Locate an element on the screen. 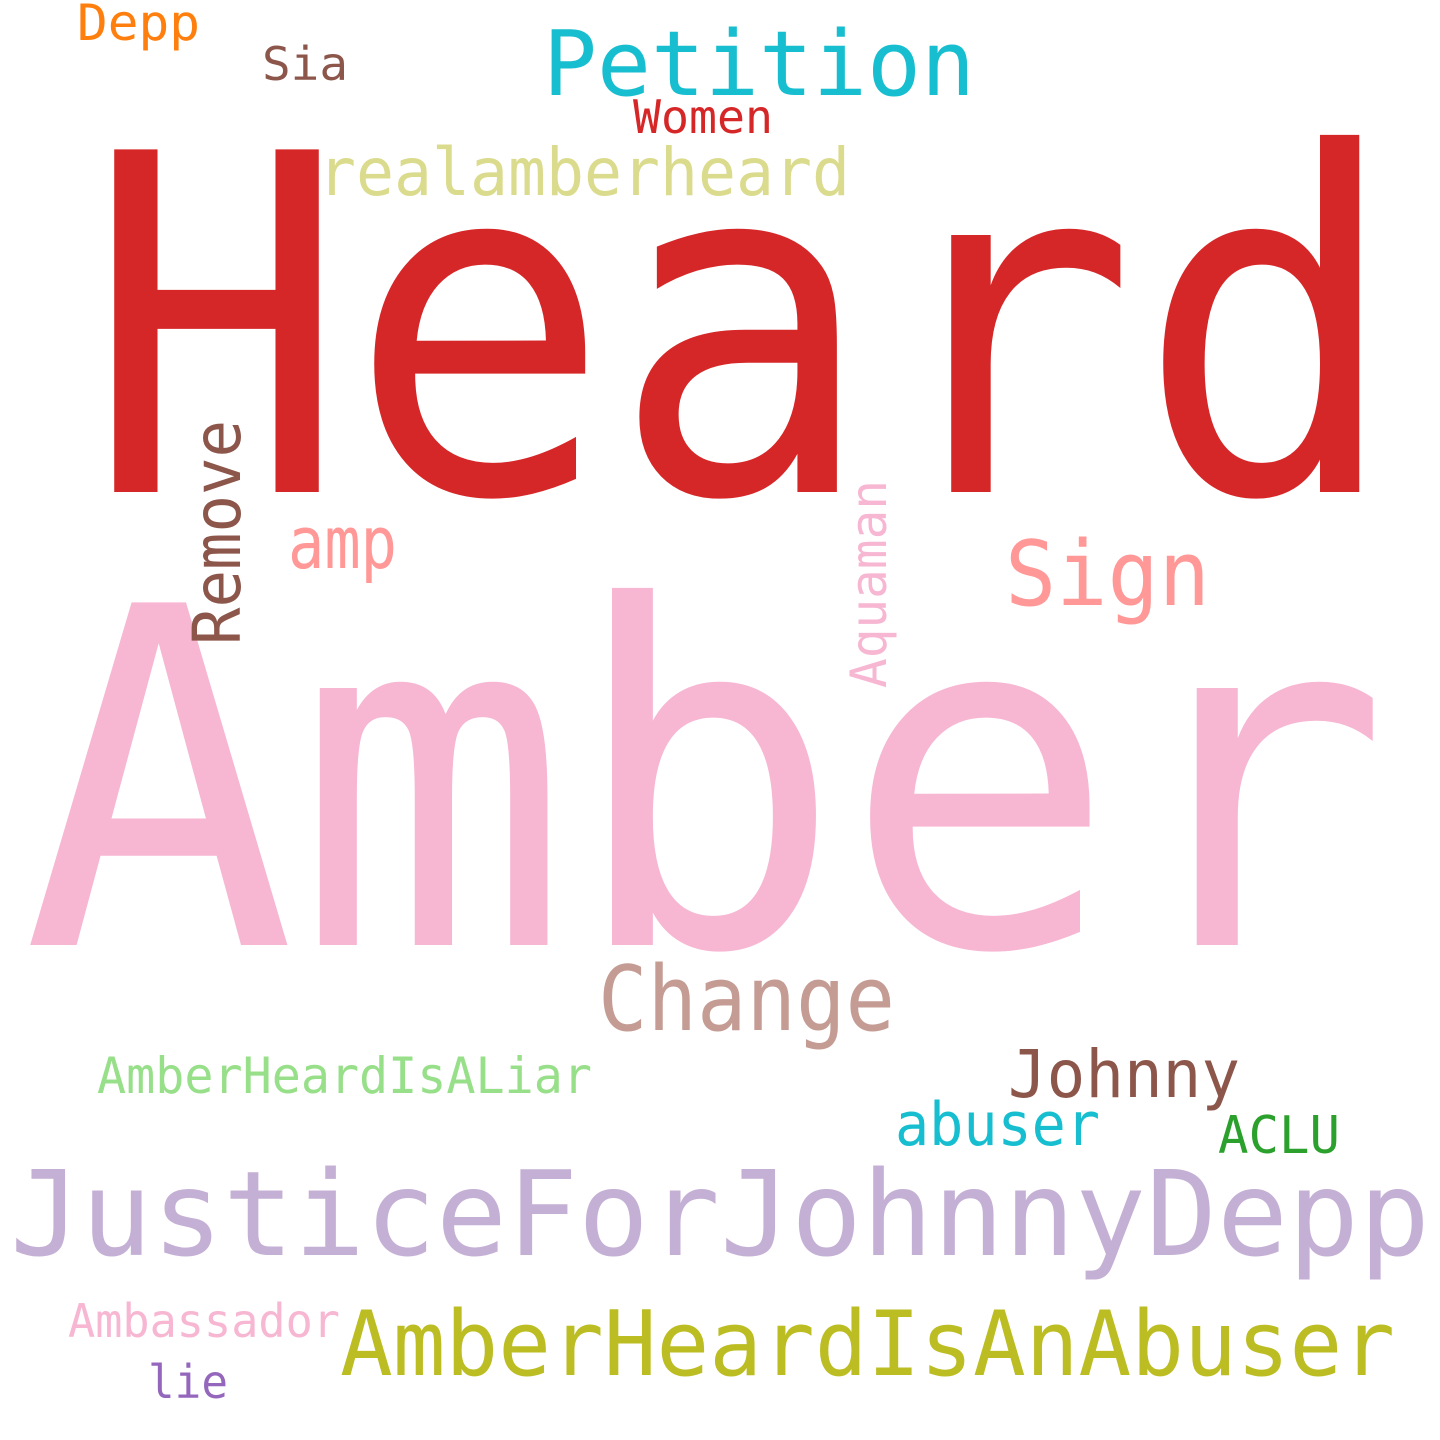 The image size is (1440, 1440). word: Petition is located at coordinates (759, 64).